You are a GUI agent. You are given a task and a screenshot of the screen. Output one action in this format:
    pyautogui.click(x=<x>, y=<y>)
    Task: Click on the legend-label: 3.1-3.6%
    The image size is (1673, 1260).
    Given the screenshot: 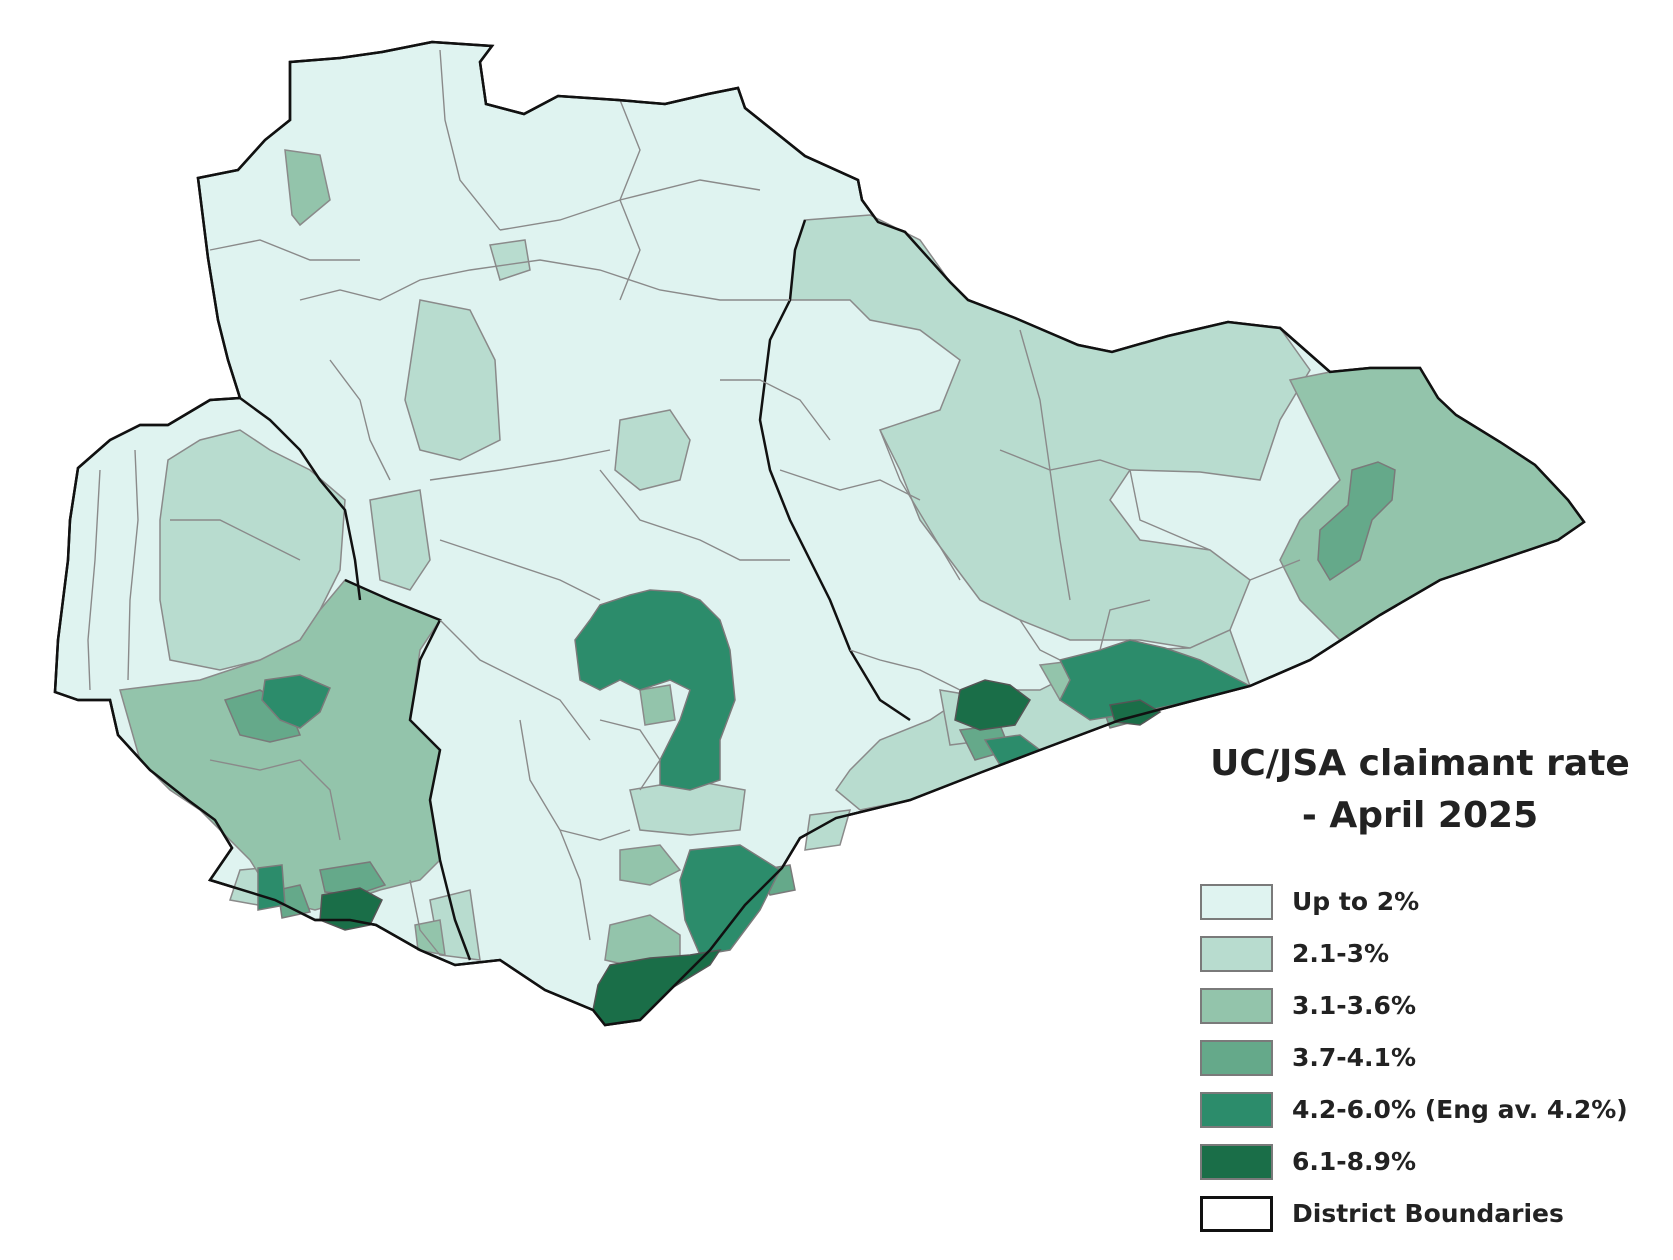 What is the action you would take?
    pyautogui.click(x=1354, y=1005)
    